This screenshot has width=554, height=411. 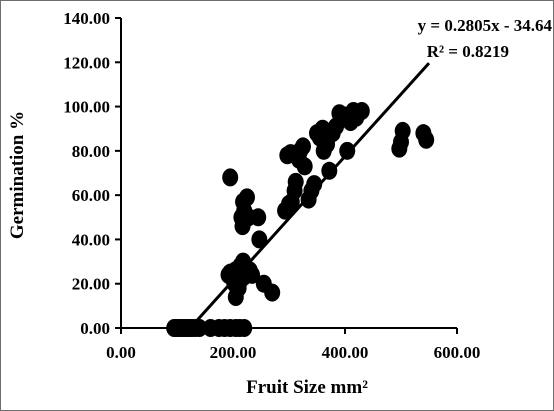 I want to click on y-tick-label: 60.00, so click(x=91, y=195).